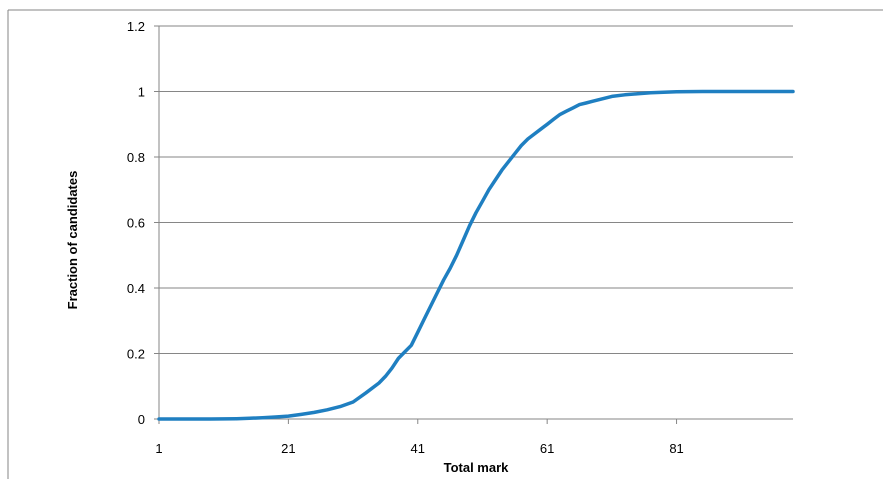 Image resolution: width=883 pixels, height=479 pixels. I want to click on y-tick-label: 0.4, so click(136, 288).